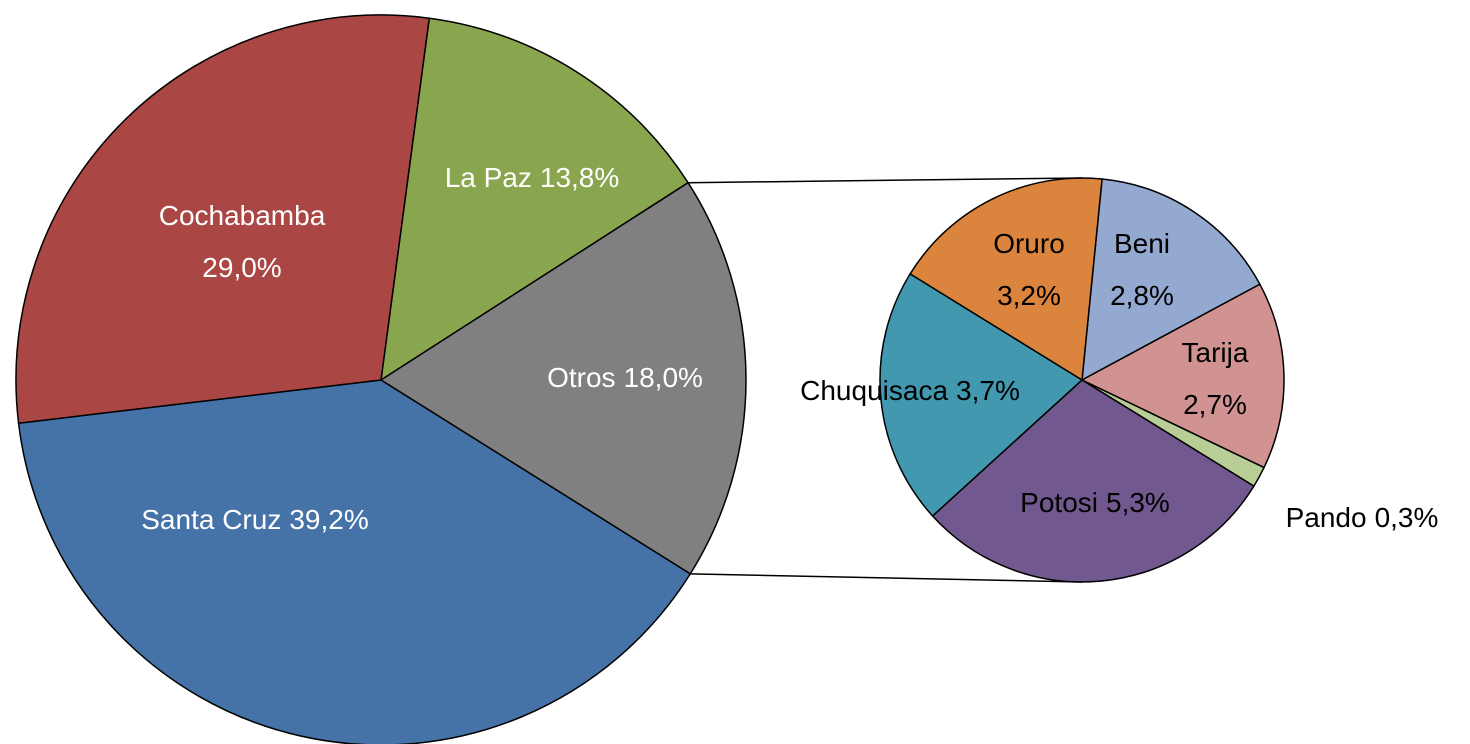 The height and width of the screenshot is (744, 1470). I want to click on slice-value: 5,3%, so click(1138, 502).